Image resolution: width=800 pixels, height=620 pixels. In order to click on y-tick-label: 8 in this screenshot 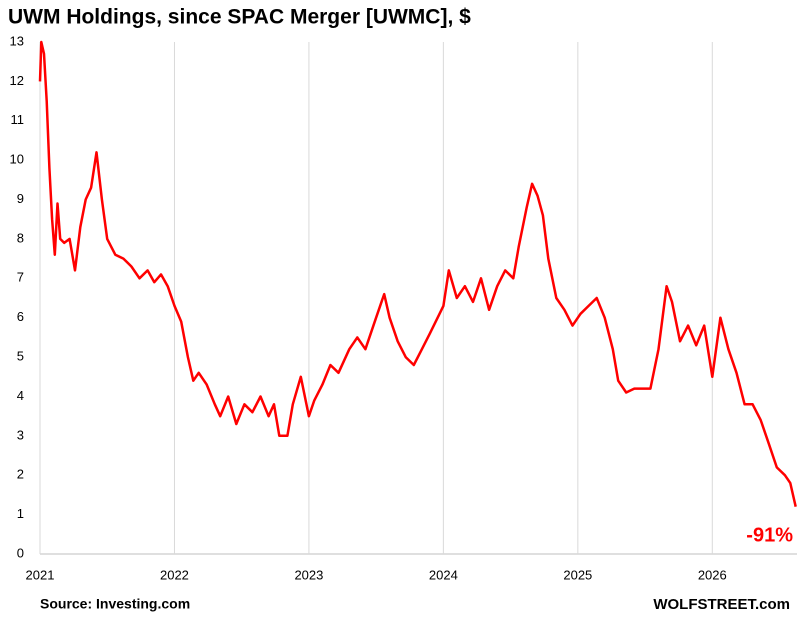, I will do `click(20, 237)`.